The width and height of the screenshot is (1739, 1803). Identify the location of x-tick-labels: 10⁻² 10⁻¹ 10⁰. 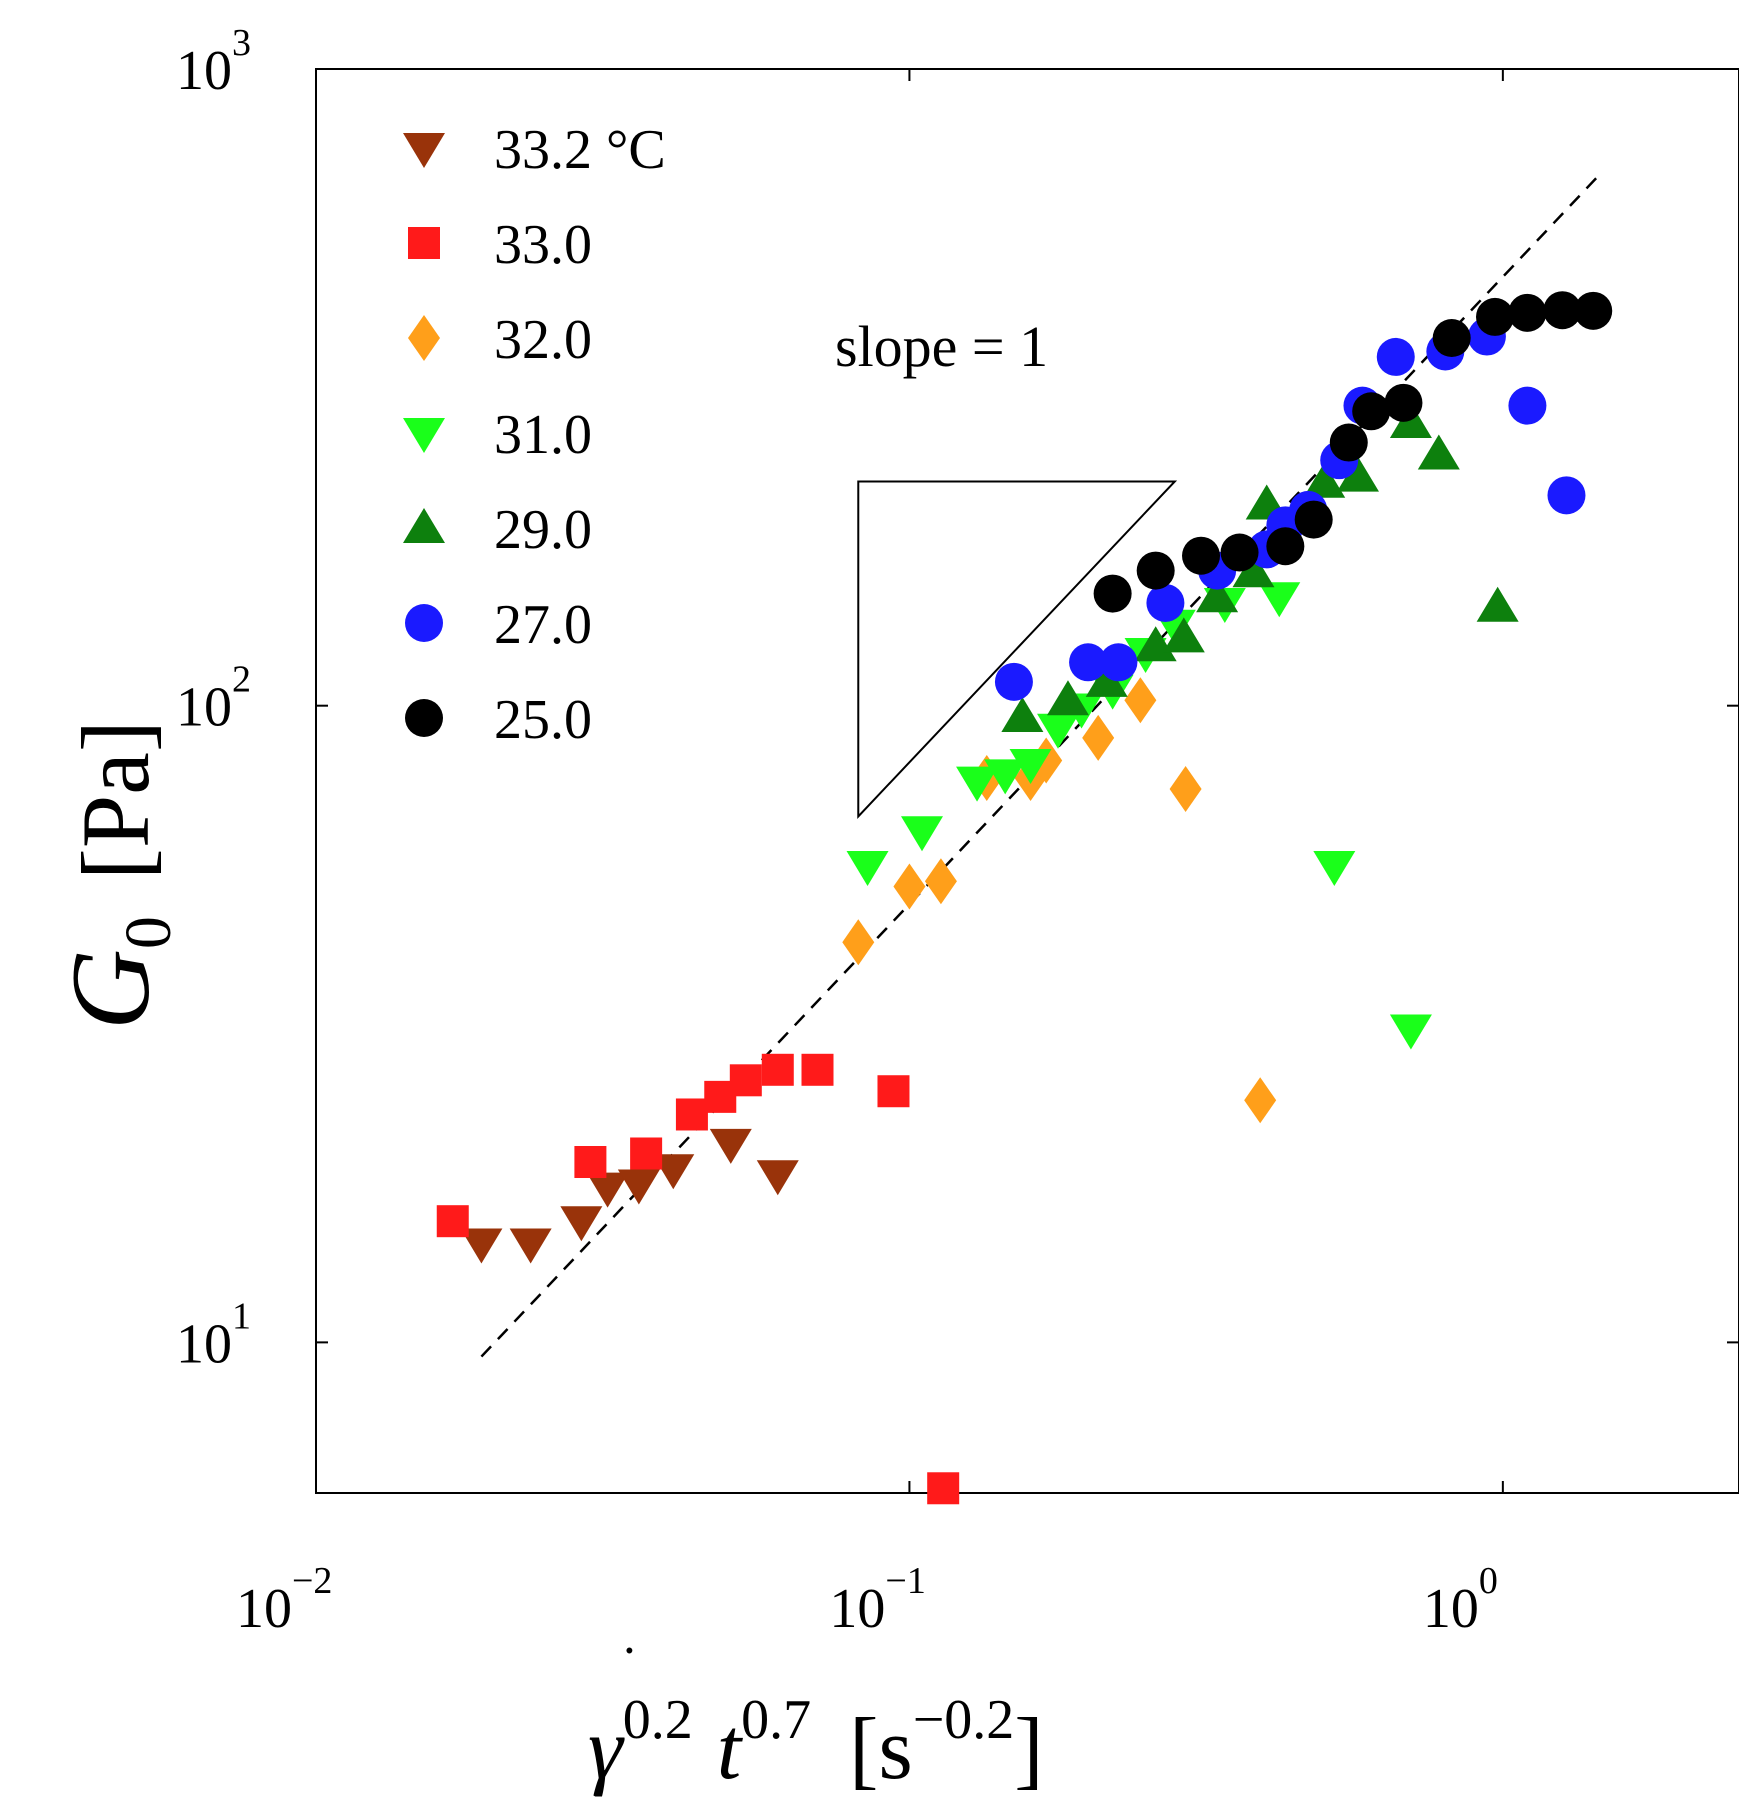
(867, 1600).